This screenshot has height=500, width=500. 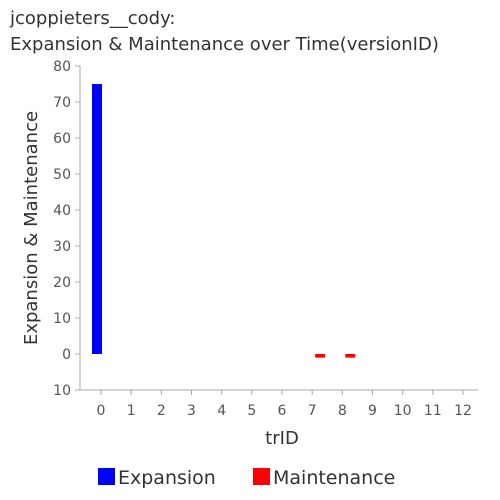 What do you see at coordinates (167, 478) in the screenshot?
I see `legend-label: Expansion` at bounding box center [167, 478].